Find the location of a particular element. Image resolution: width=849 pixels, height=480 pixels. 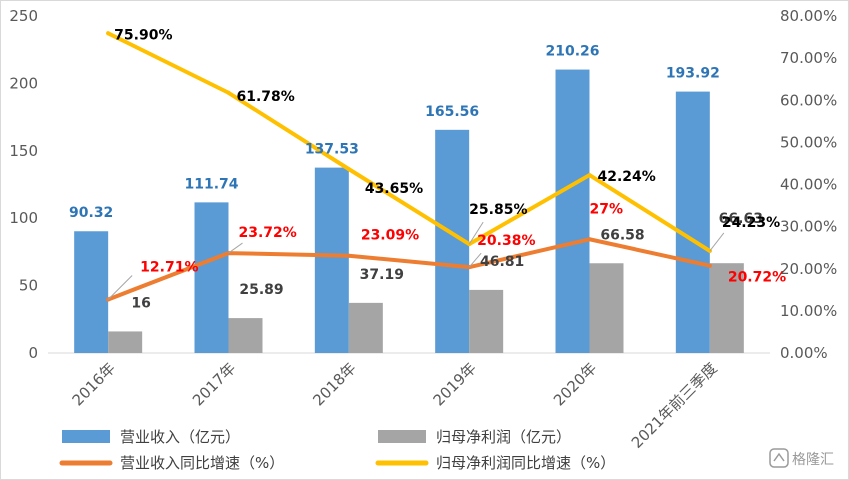

x-category-label: 2017年 is located at coordinates (214, 384).